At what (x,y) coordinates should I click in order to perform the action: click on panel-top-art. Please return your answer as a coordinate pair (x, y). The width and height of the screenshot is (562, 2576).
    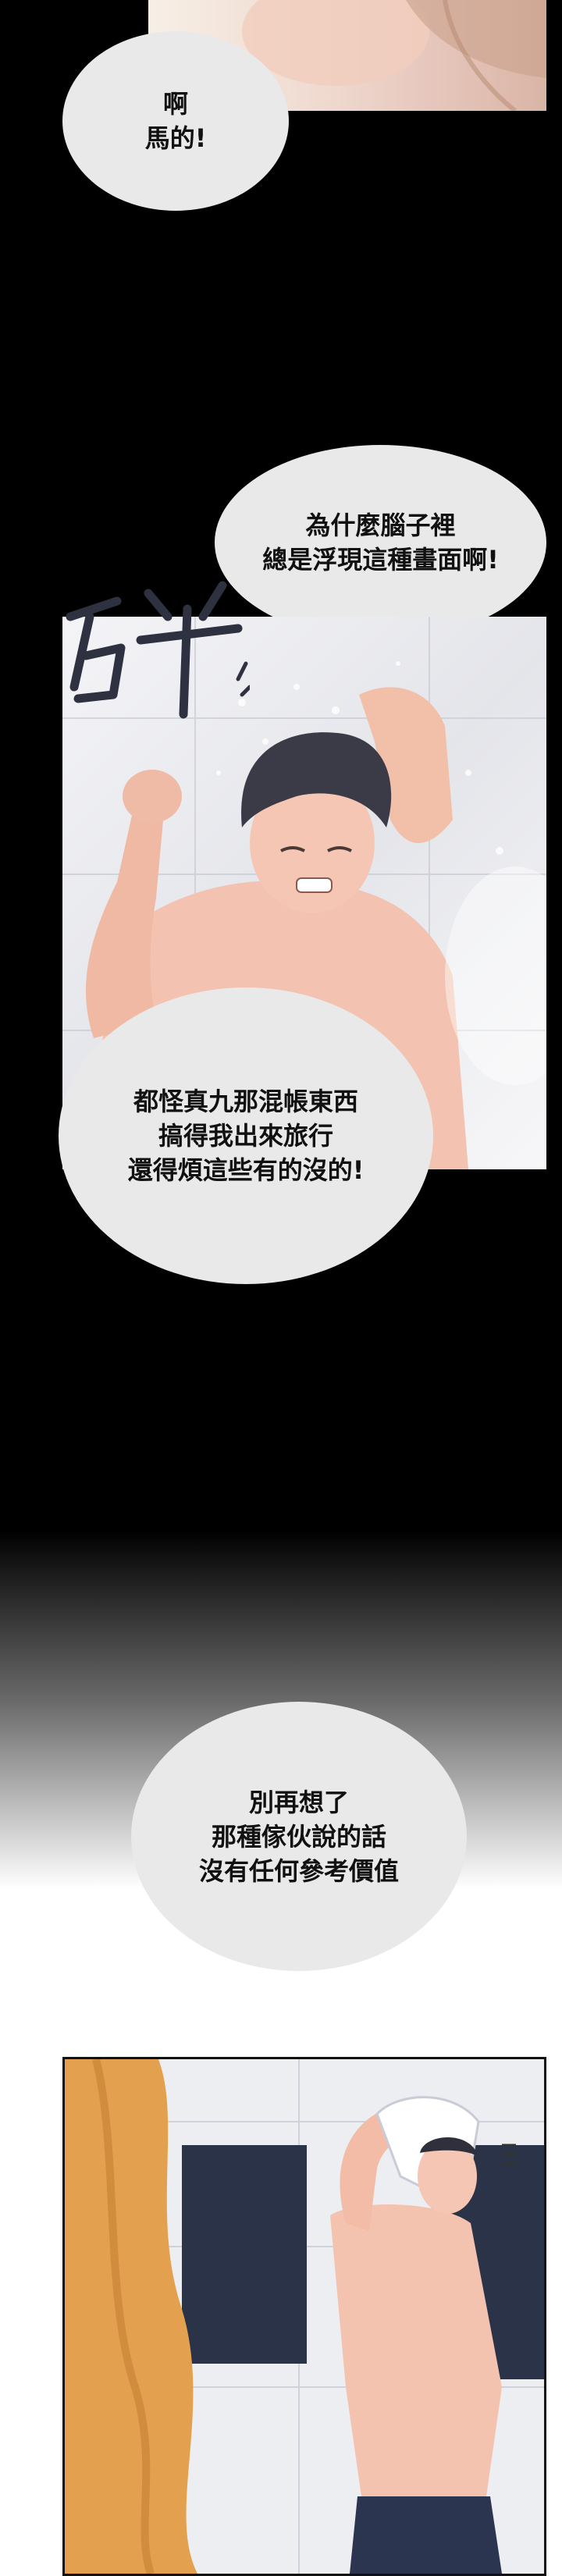
    Looking at the image, I should click on (394, 56).